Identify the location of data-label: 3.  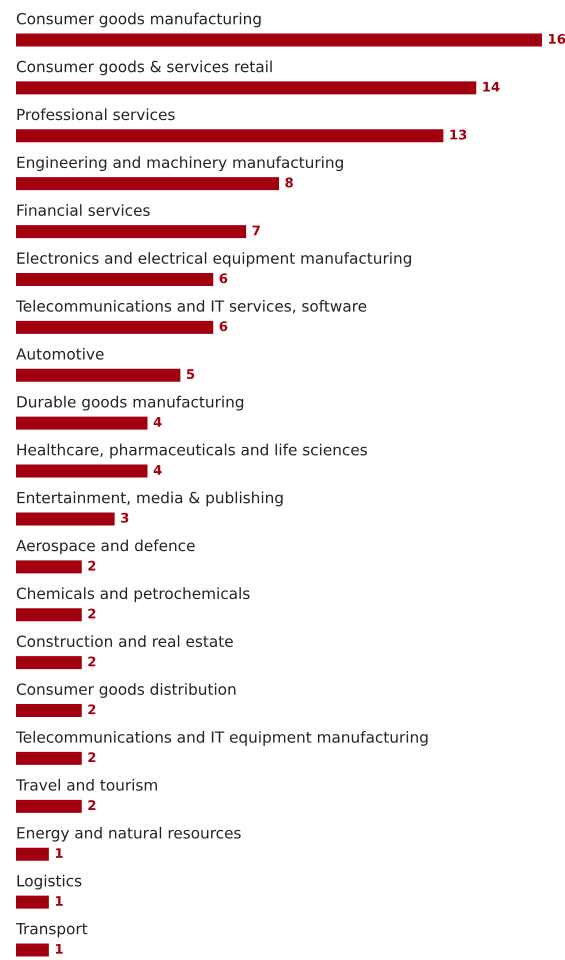
(124, 517).